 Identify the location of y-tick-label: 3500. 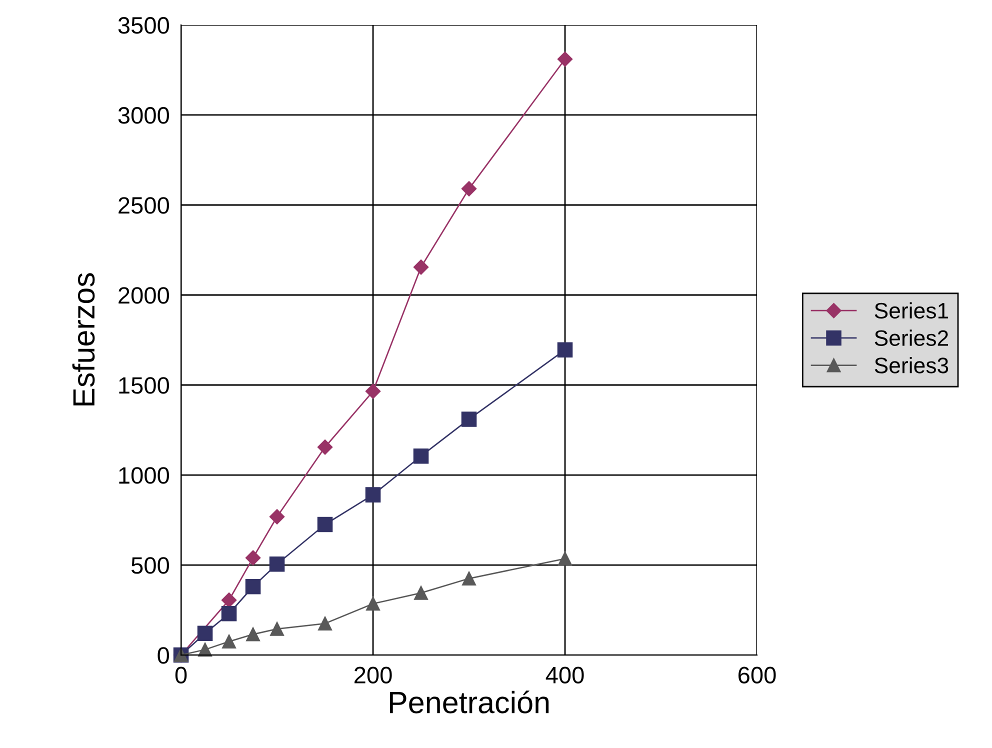
(144, 25).